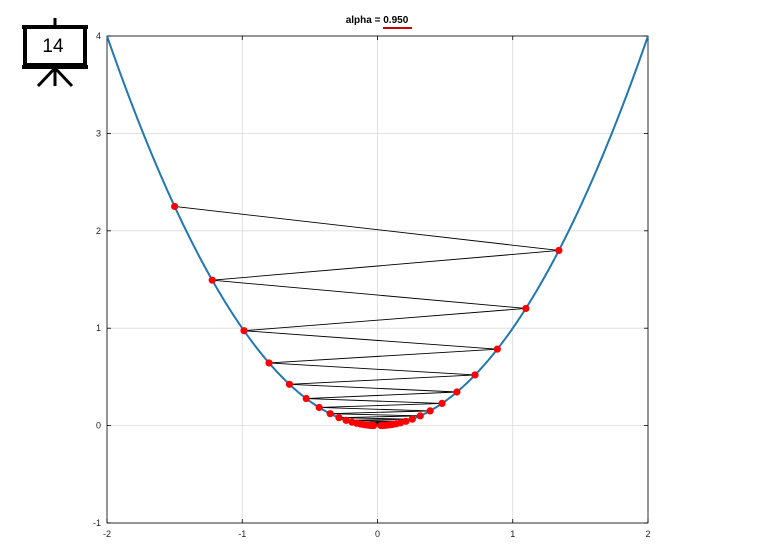 The height and width of the screenshot is (548, 759). What do you see at coordinates (512, 534) in the screenshot?
I see `x-tick-label: 1` at bounding box center [512, 534].